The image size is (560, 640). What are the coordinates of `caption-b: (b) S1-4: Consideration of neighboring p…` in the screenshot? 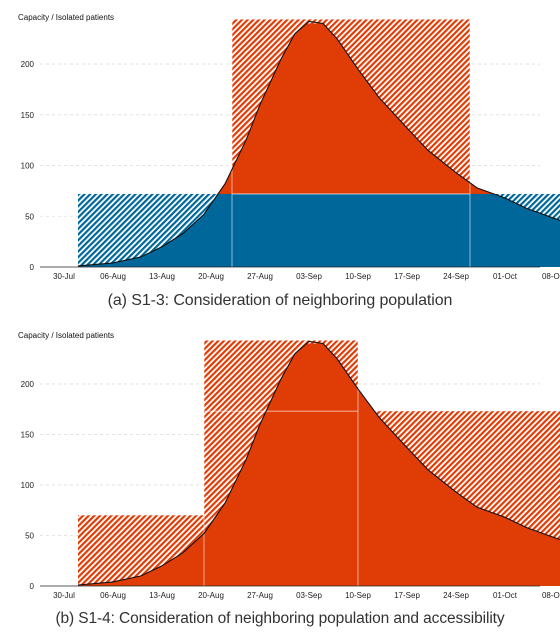 It's located at (280, 618).